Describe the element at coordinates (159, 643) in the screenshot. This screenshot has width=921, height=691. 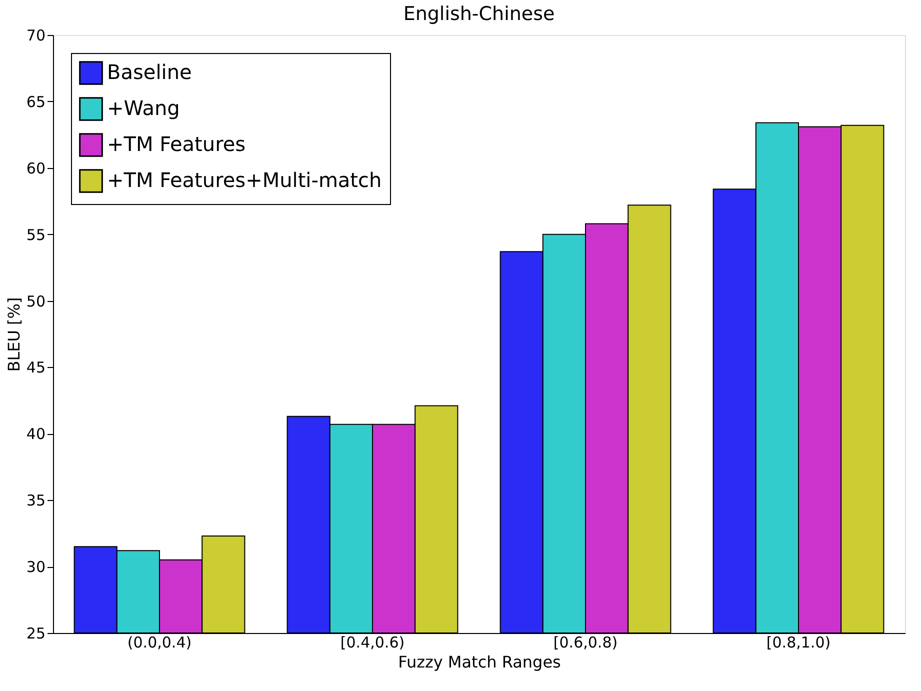
I see `x-tick-label: (0.0,0.4)` at that location.